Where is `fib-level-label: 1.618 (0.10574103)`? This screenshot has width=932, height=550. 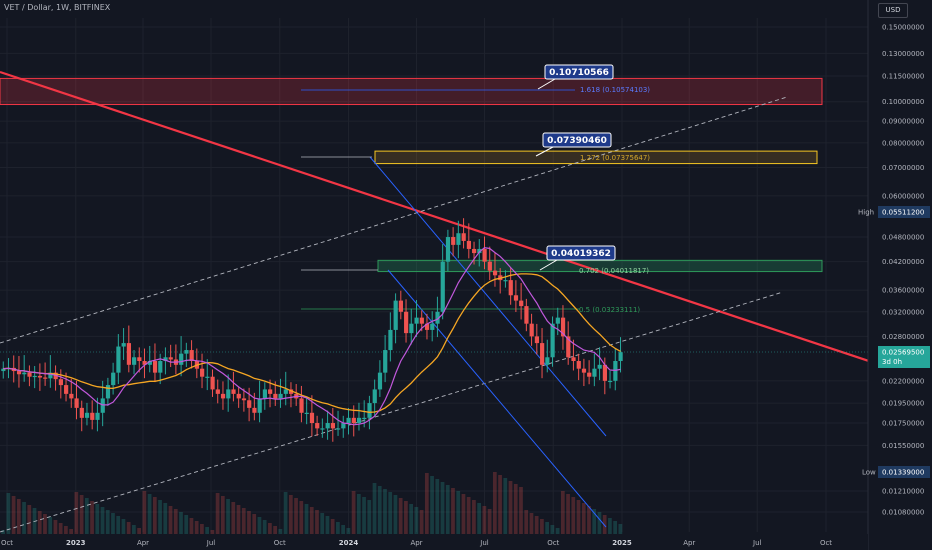 fib-level-label: 1.618 (0.10574103) is located at coordinates (615, 90).